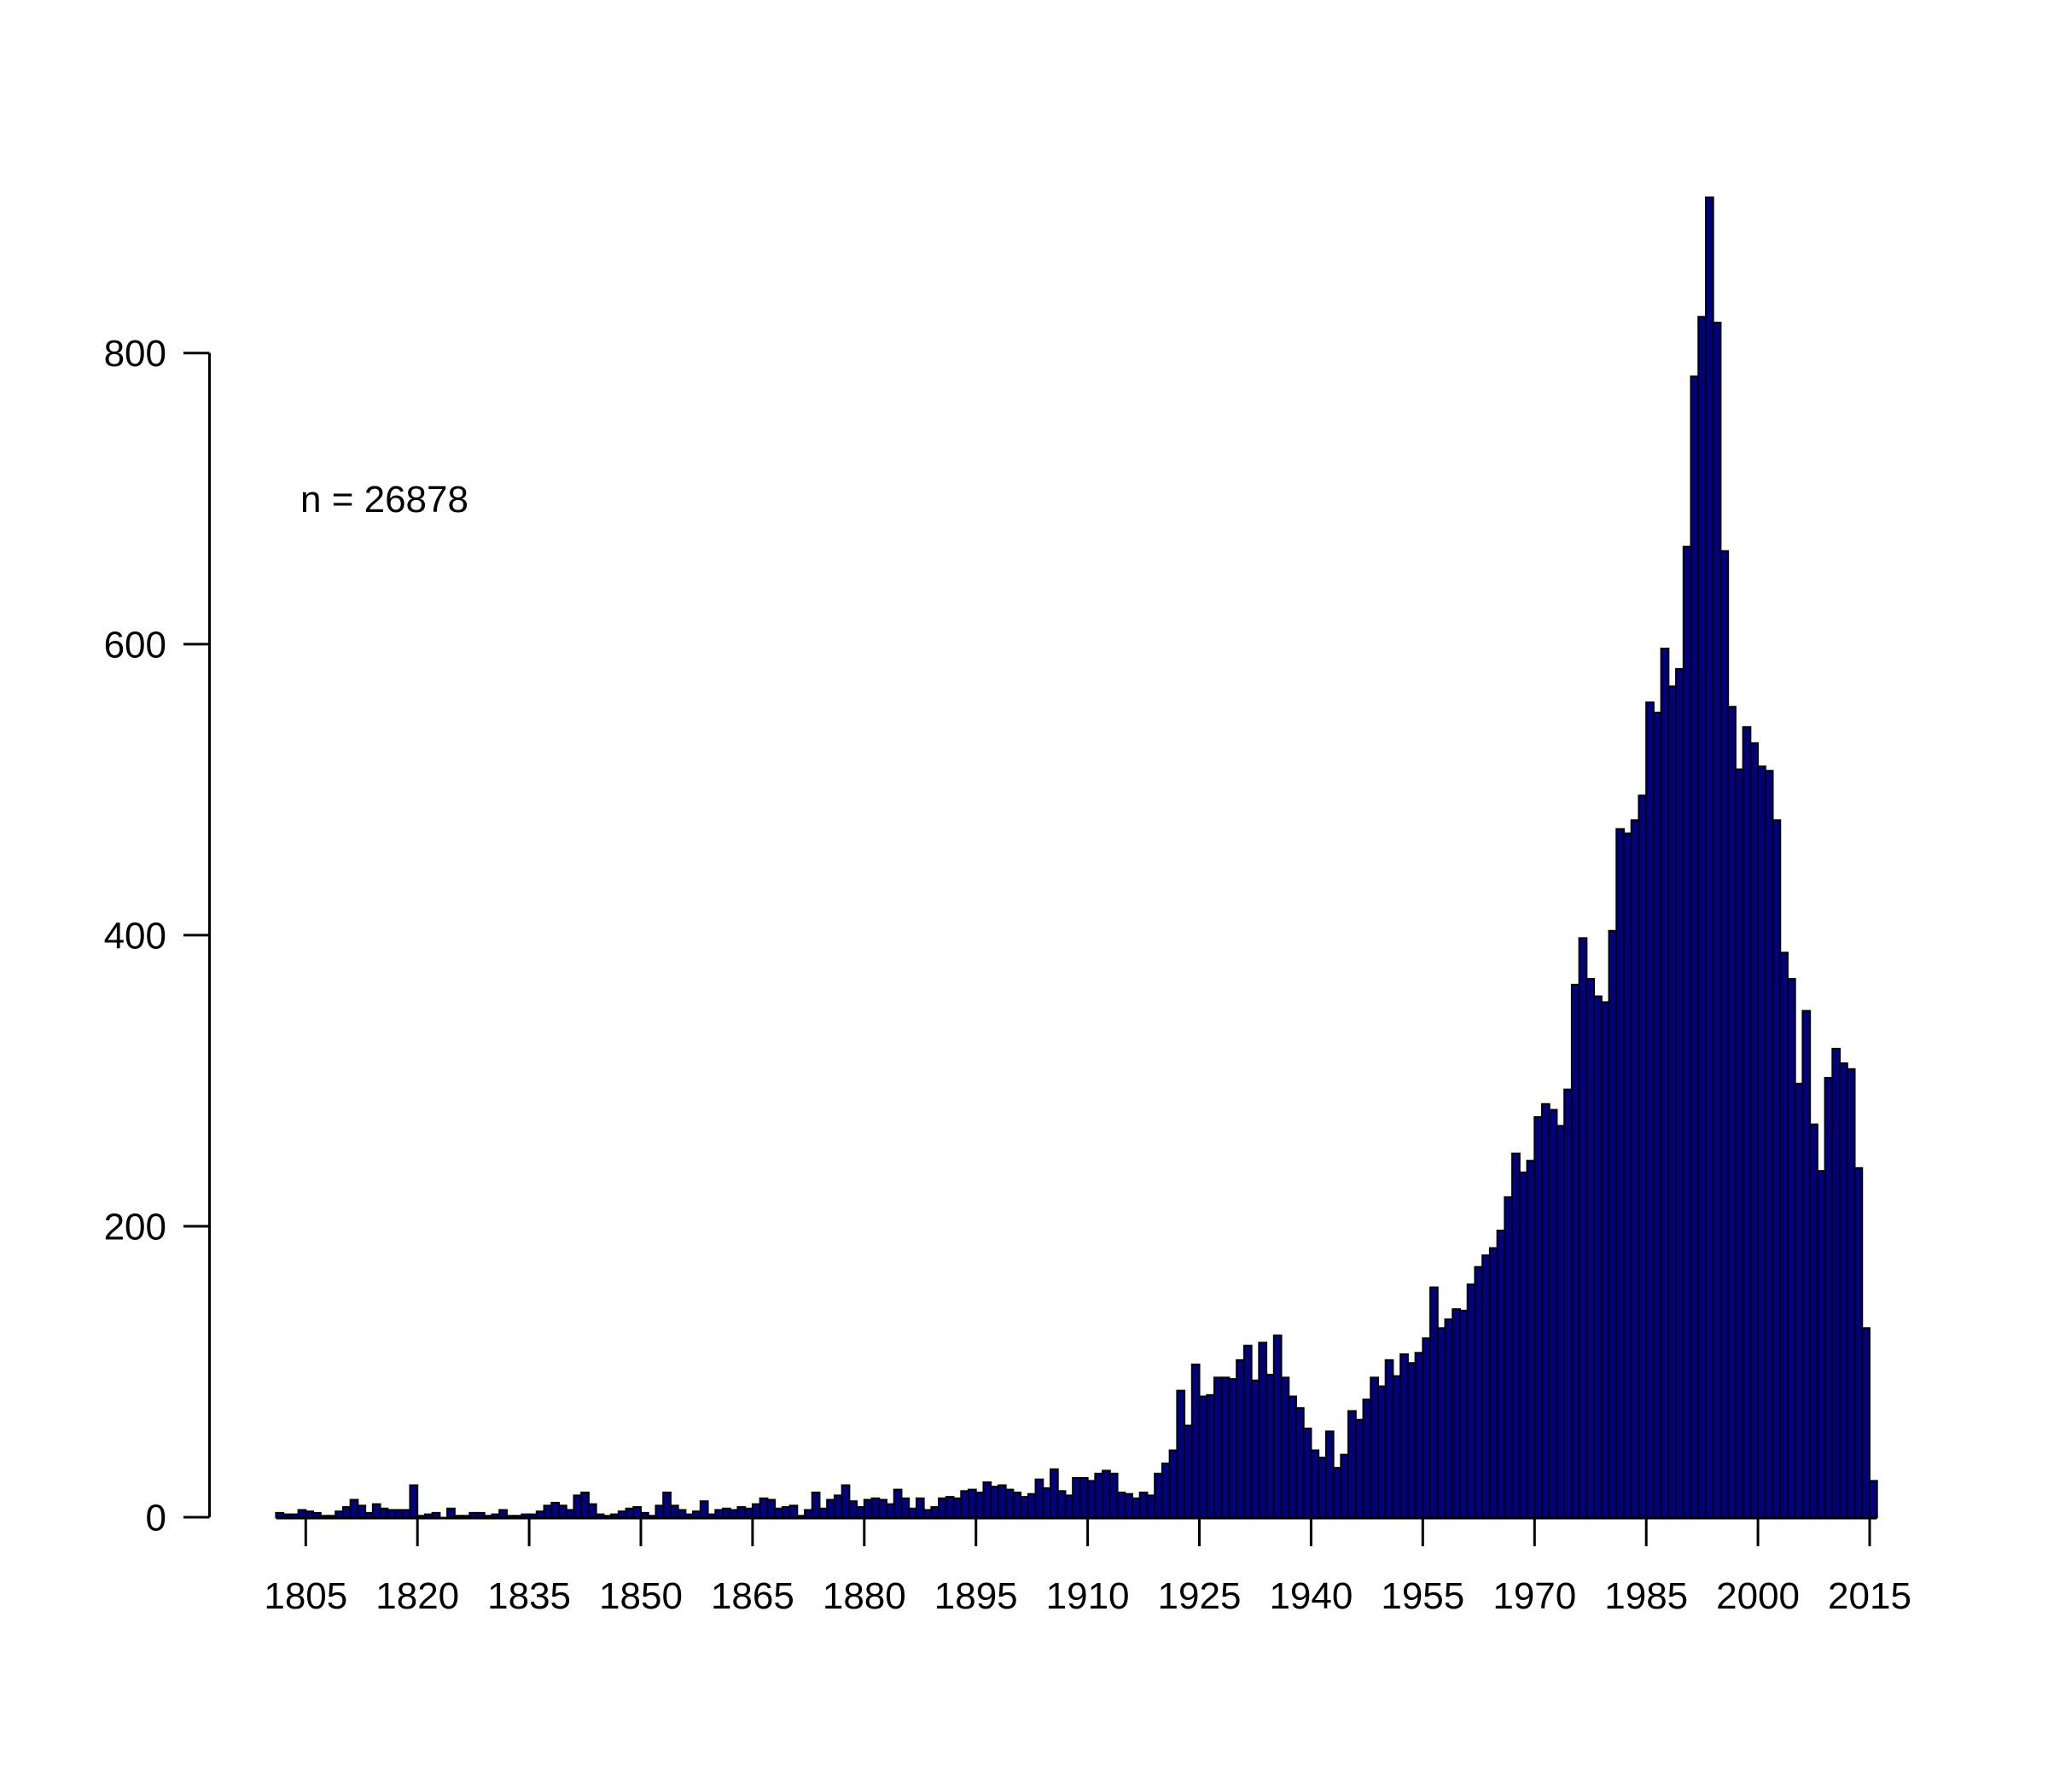 Image resolution: width=2048 pixels, height=1792 pixels. Describe the element at coordinates (1761, 1141) in the screenshot. I see `histogram-bar-2000` at that location.